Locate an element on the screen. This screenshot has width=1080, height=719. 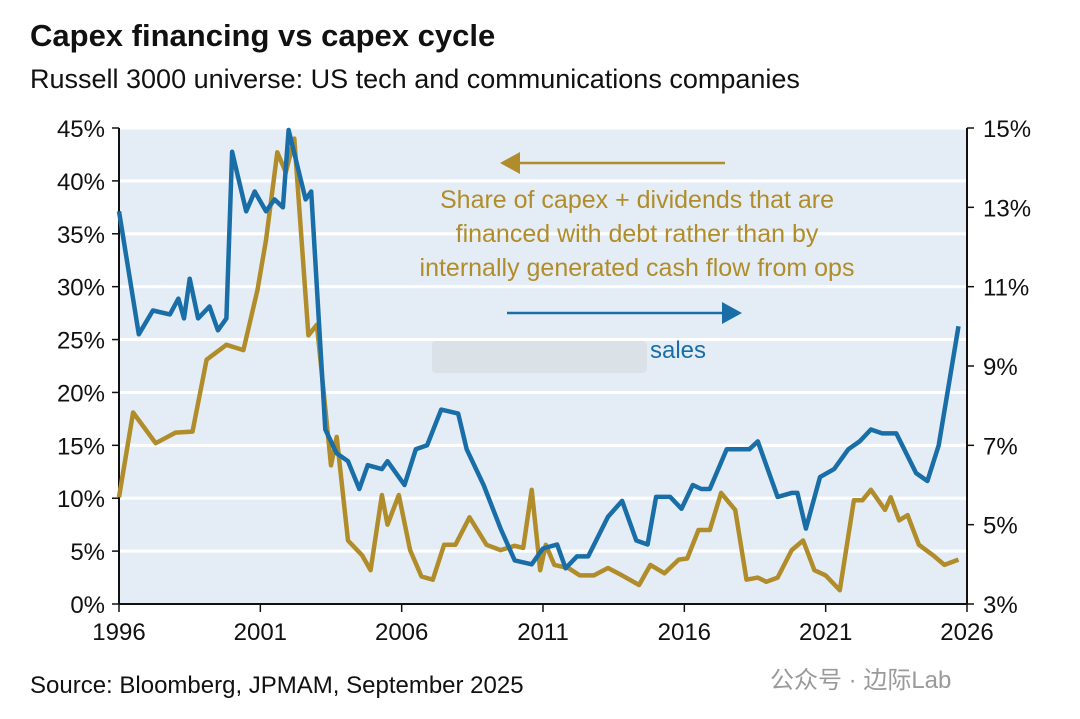
x-tick-label: 2001 is located at coordinates (260, 632).